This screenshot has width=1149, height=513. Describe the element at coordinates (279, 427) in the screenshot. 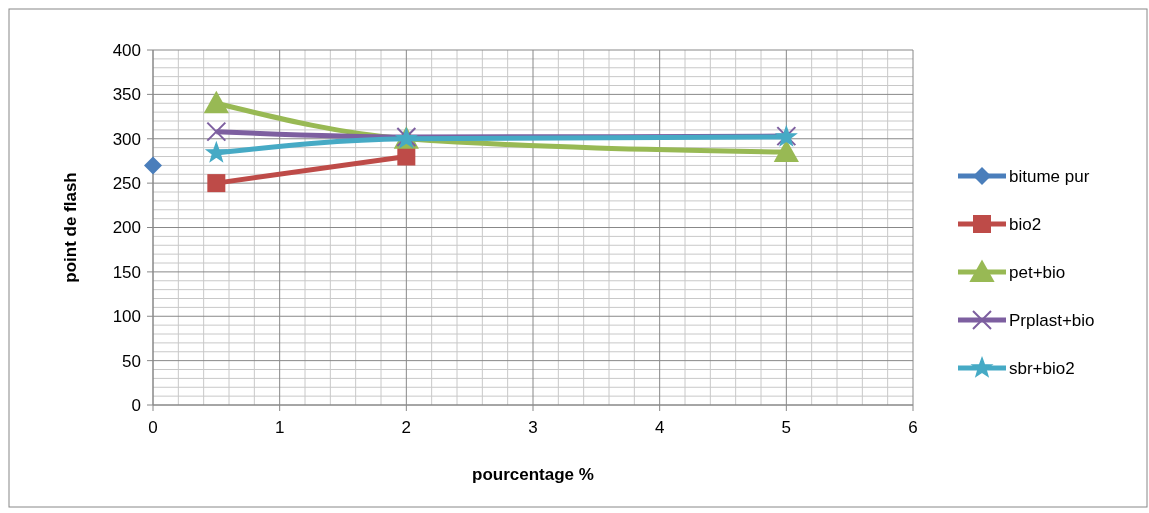

I see `x-tick-label: 1` at that location.